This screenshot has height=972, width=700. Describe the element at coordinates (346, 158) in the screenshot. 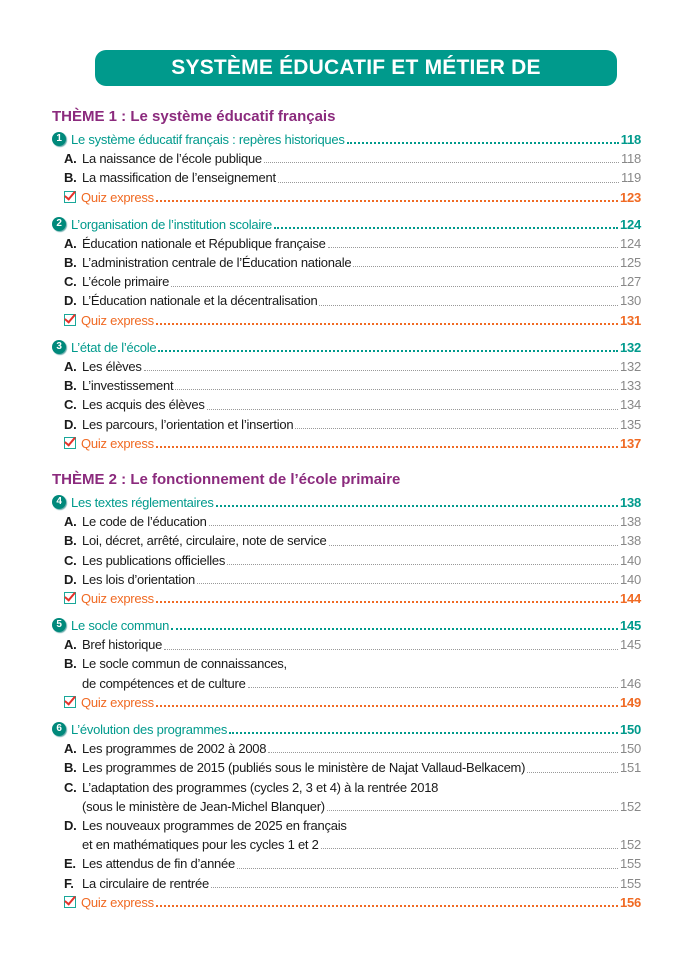

I see `toc-item: A. La naissance de l’école publique 118` at that location.